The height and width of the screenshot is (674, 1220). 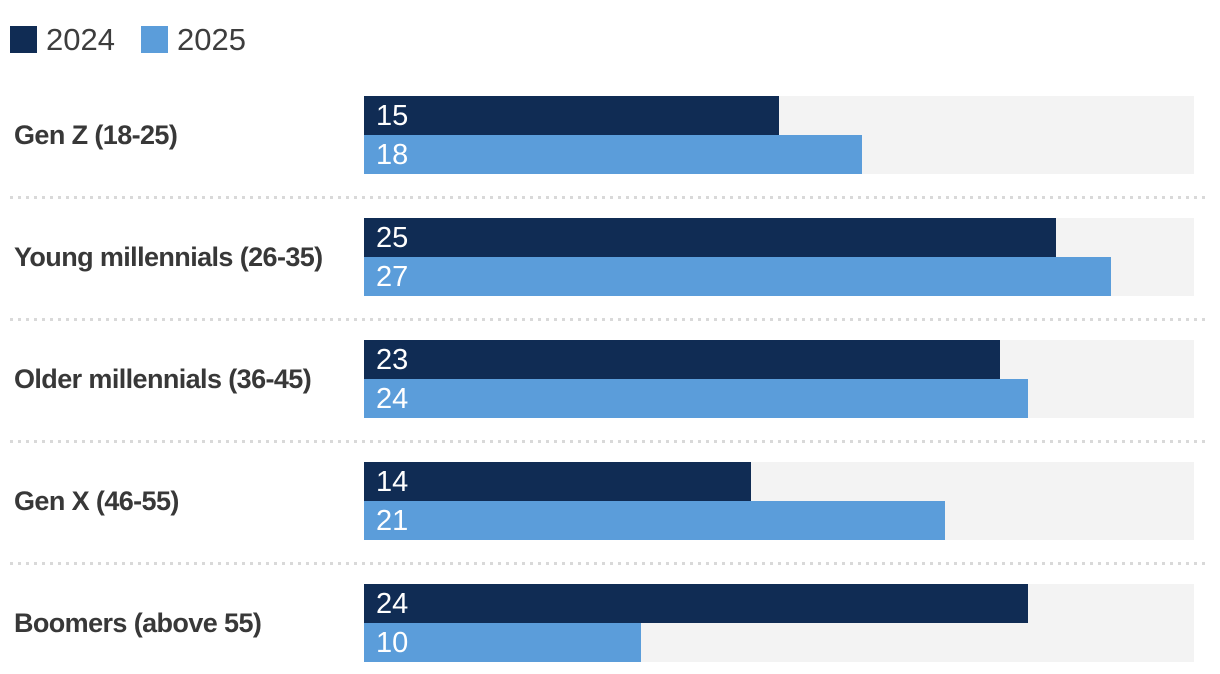 I want to click on chart-row: Older millennials (36-45) 23 24, so click(x=610, y=379).